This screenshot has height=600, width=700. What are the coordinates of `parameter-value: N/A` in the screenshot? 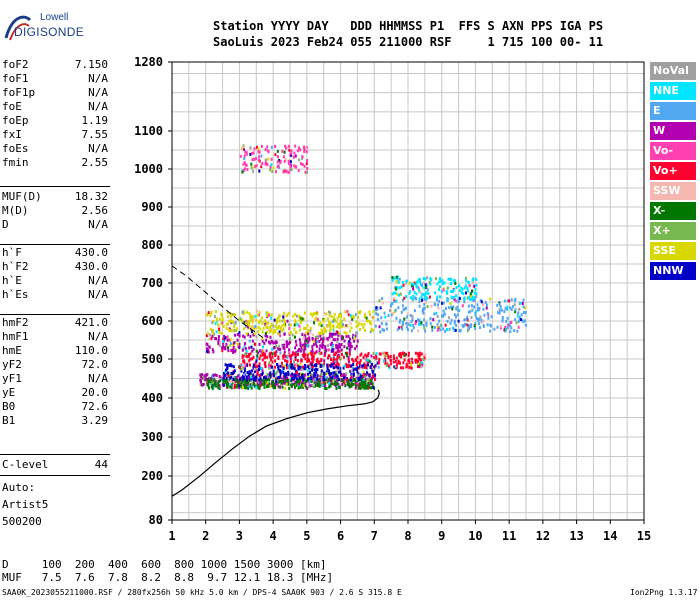 It's located at (98, 78).